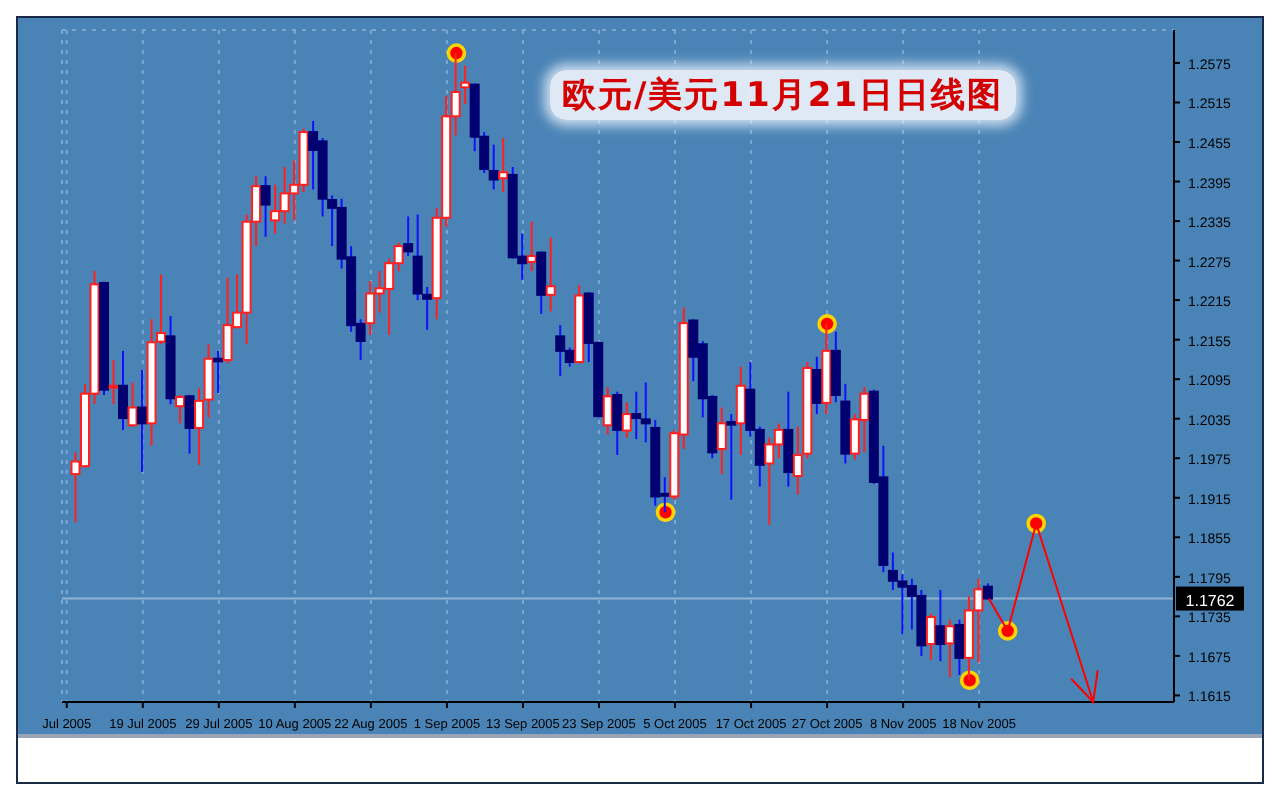 The height and width of the screenshot is (800, 1280). I want to click on ref-line-label: 1.1762, so click(1210, 600).